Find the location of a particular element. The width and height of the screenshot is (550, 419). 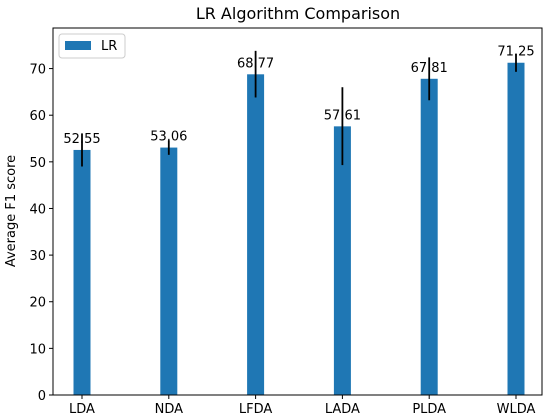

x-tick-label-lda: LDA is located at coordinates (82, 409).